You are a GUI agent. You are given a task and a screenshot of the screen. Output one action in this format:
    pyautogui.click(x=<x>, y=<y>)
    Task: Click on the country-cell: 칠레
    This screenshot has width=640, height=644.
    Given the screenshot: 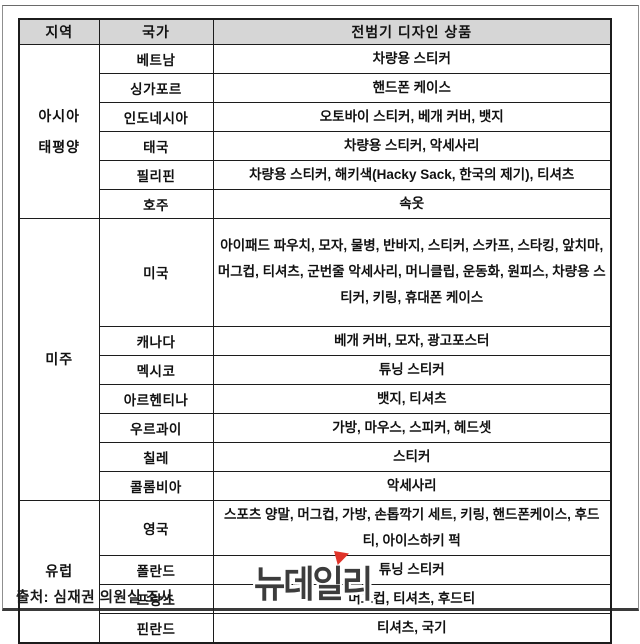 What is the action you would take?
    pyautogui.click(x=156, y=456)
    